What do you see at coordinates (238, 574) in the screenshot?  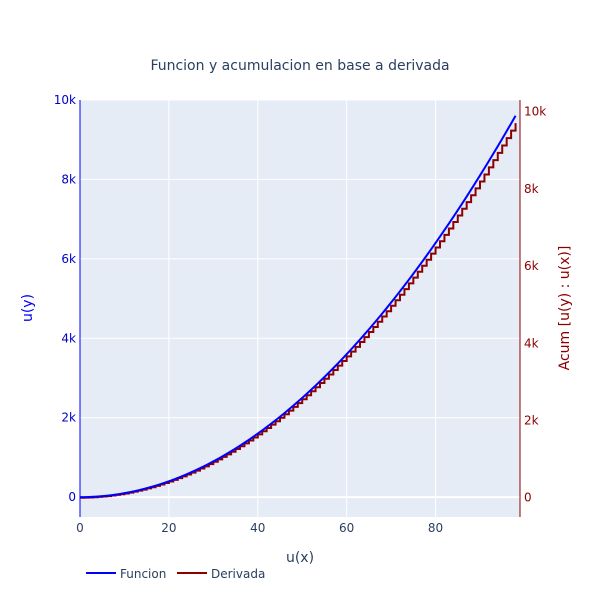 I see `legend-label-derivada: Derivada` at bounding box center [238, 574].